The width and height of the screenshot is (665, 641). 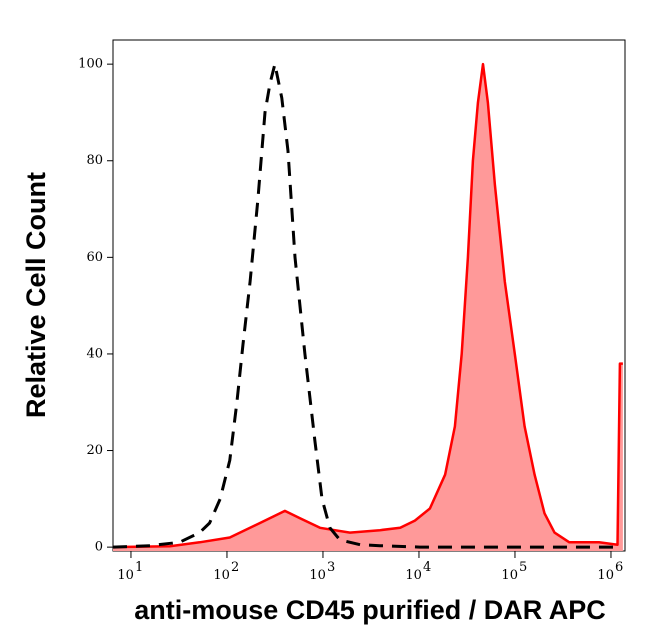 I want to click on x-tick-exponent: 5, so click(x=523, y=567).